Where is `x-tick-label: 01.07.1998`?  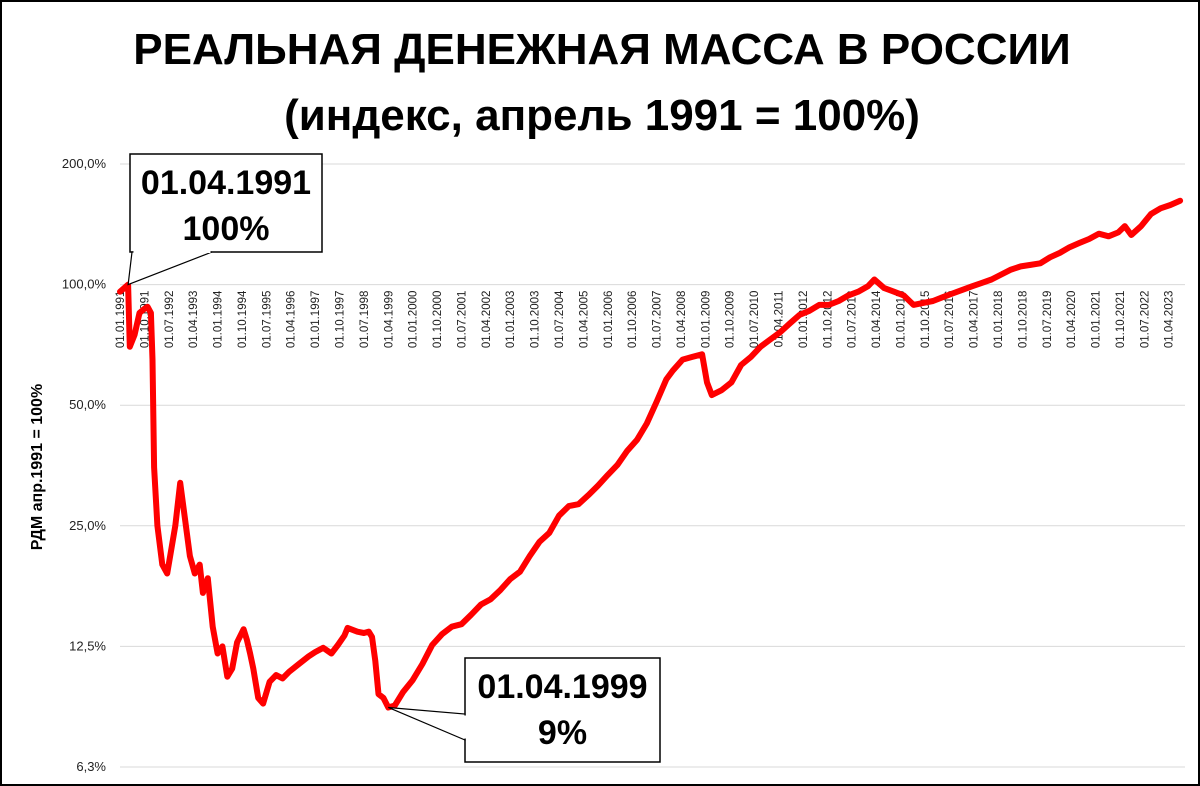
x-tick-label: 01.07.1998 is located at coordinates (365, 320).